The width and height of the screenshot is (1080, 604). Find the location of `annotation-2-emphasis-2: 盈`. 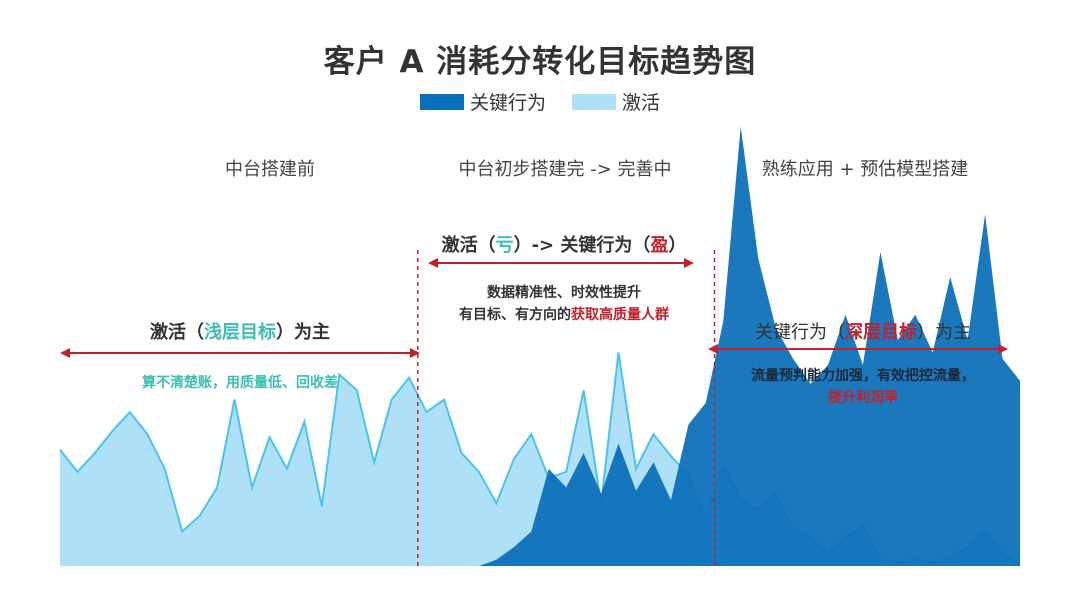

annotation-2-emphasis-2: 盈 is located at coordinates (659, 245).